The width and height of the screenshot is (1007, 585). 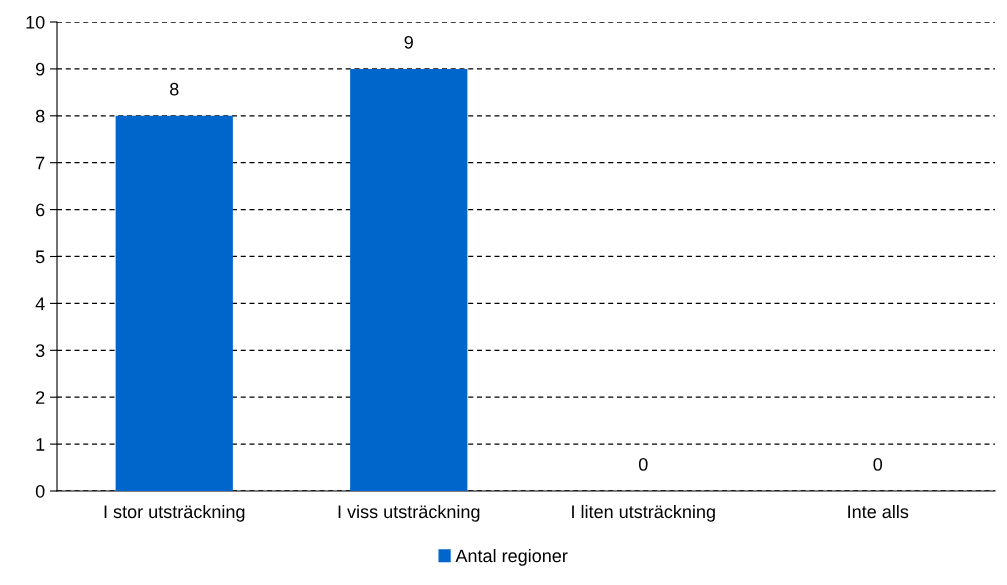 I want to click on y-tick-label: 2, so click(x=40, y=397).